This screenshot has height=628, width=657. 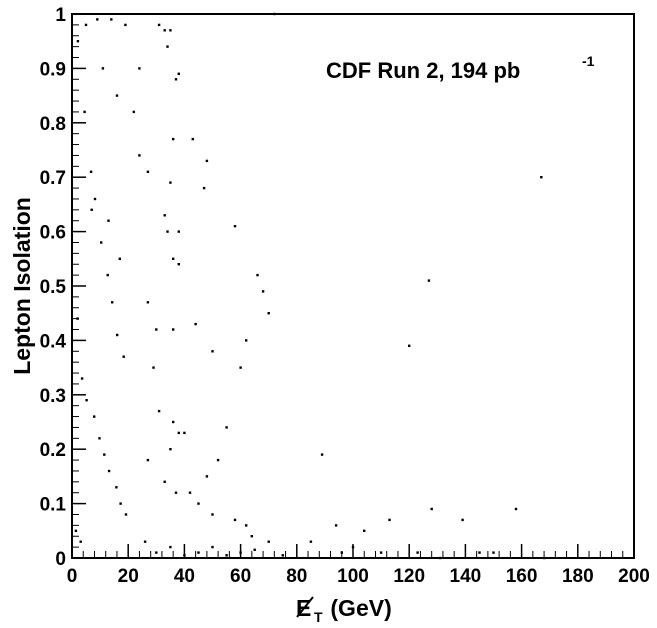 I want to click on x-tick-label: 160, so click(x=522, y=576).